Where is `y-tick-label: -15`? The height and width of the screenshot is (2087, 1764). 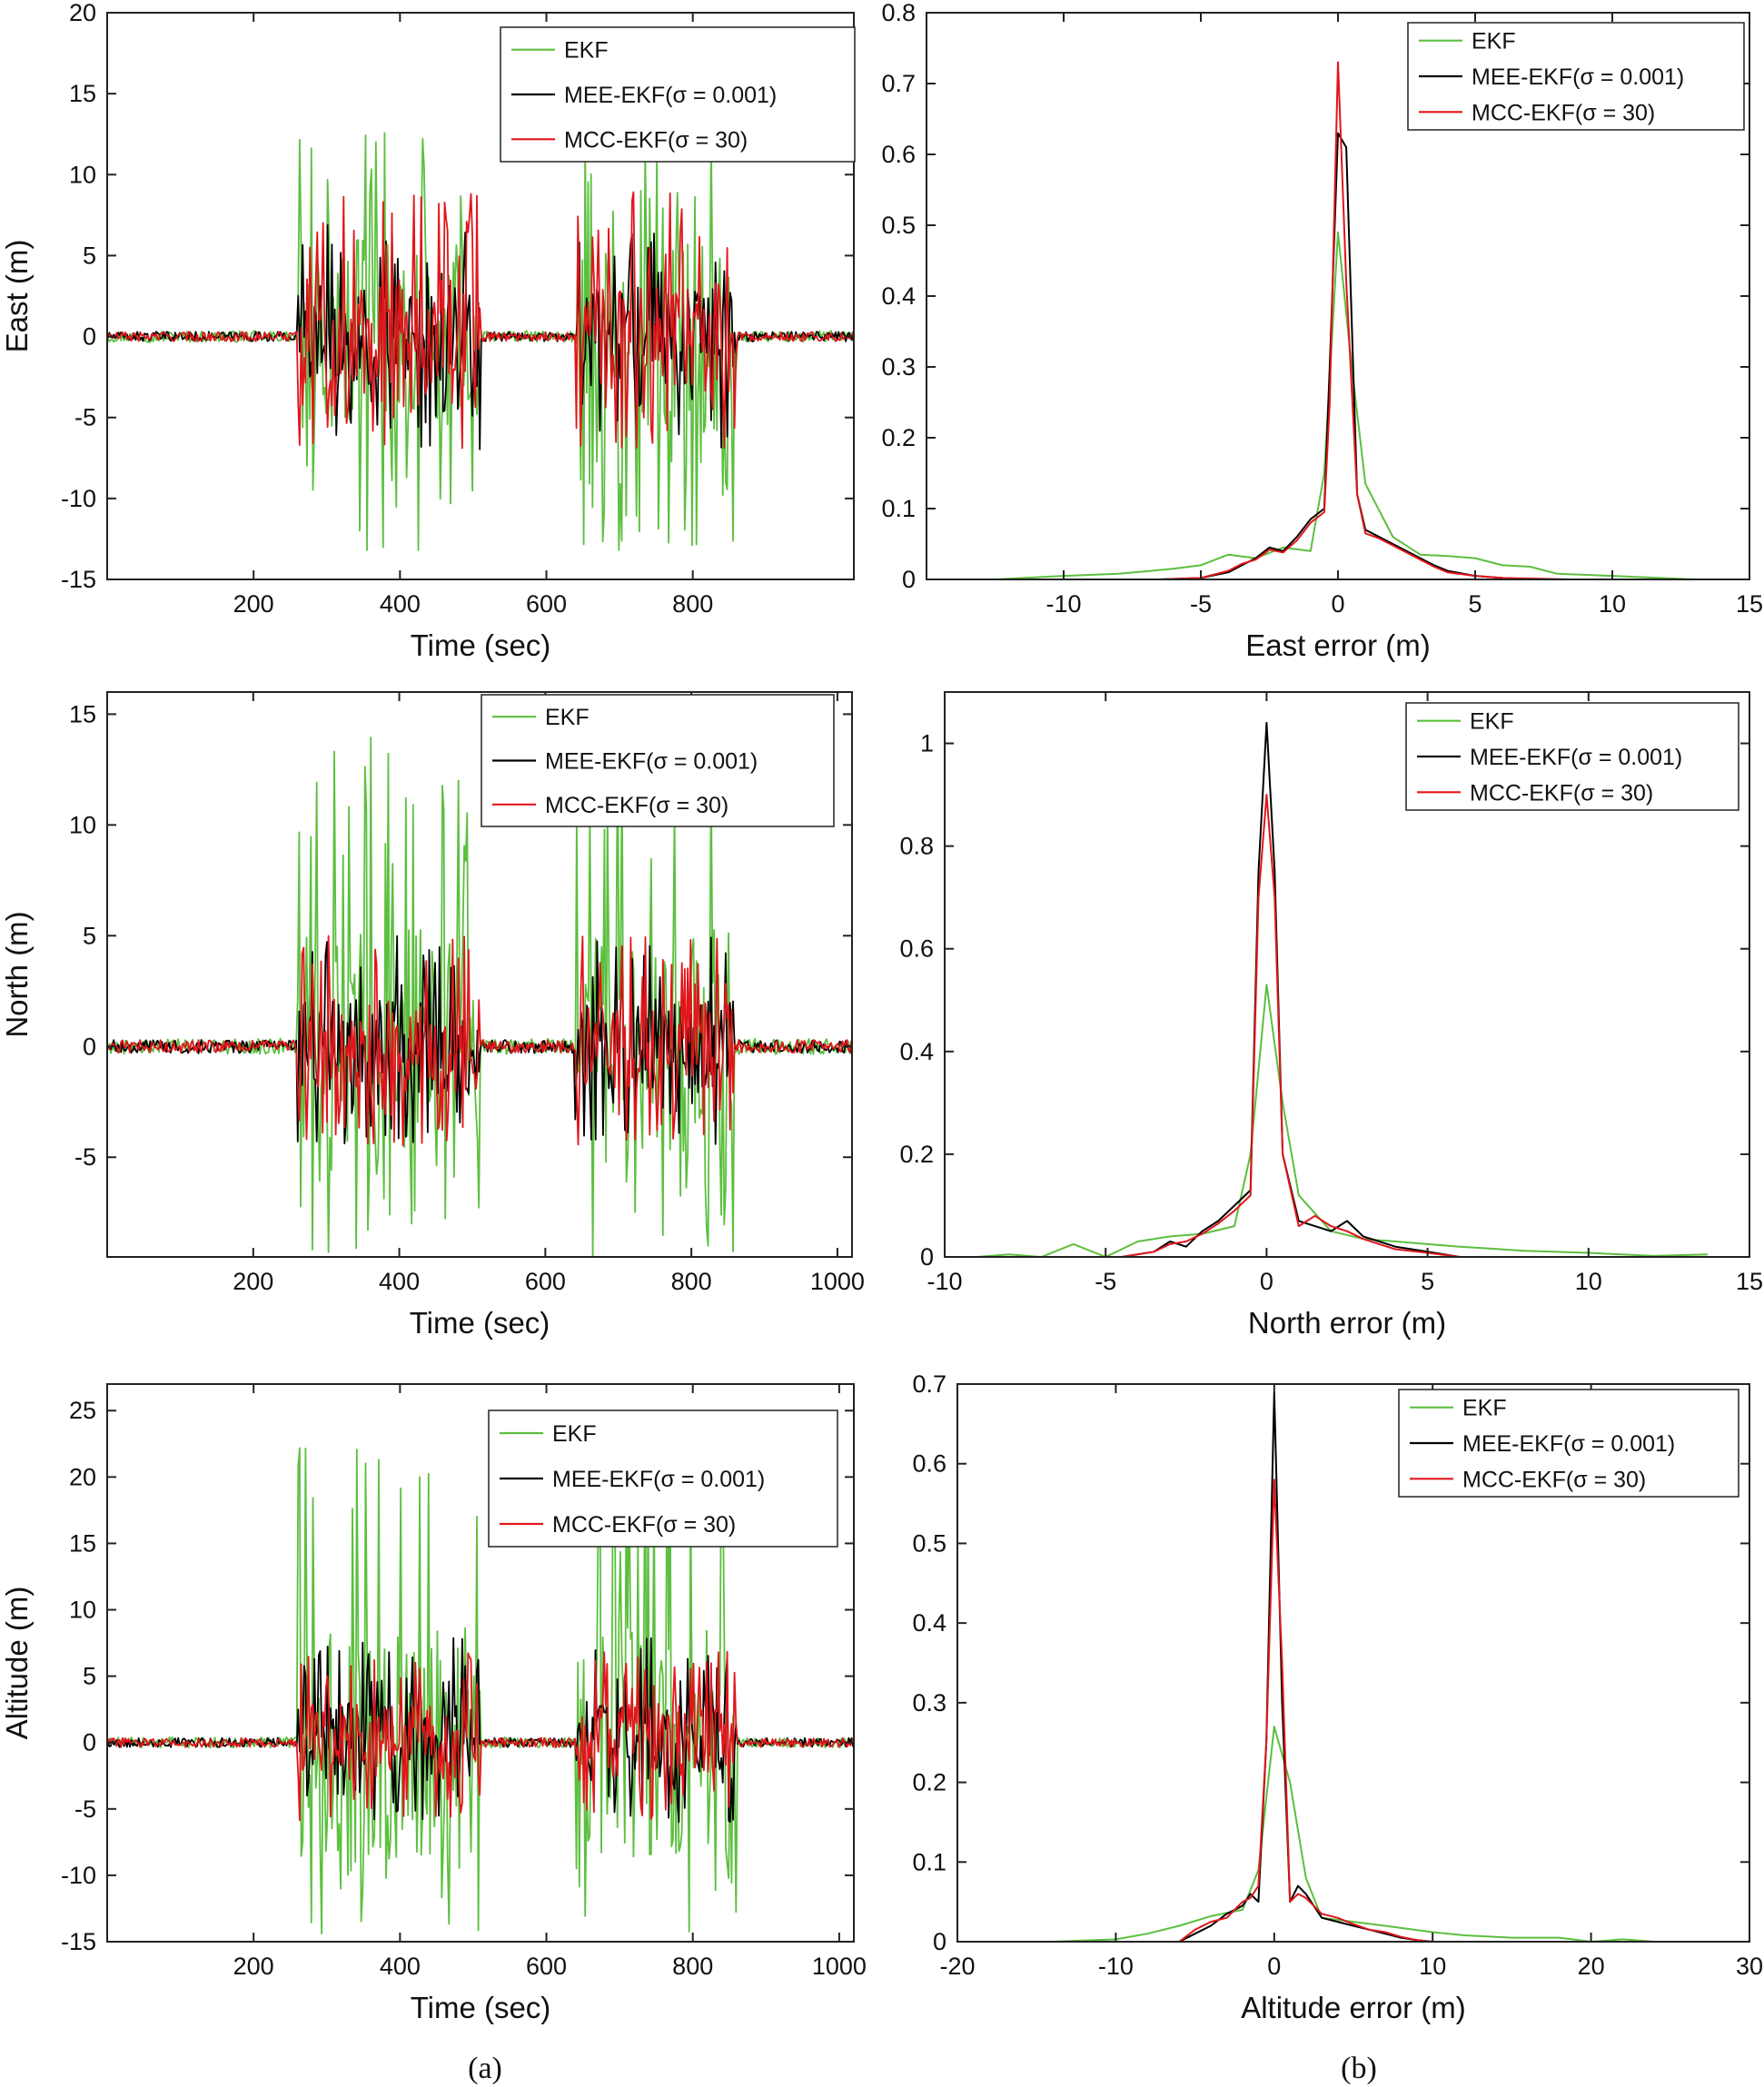 y-tick-label: -15 is located at coordinates (78, 1941).